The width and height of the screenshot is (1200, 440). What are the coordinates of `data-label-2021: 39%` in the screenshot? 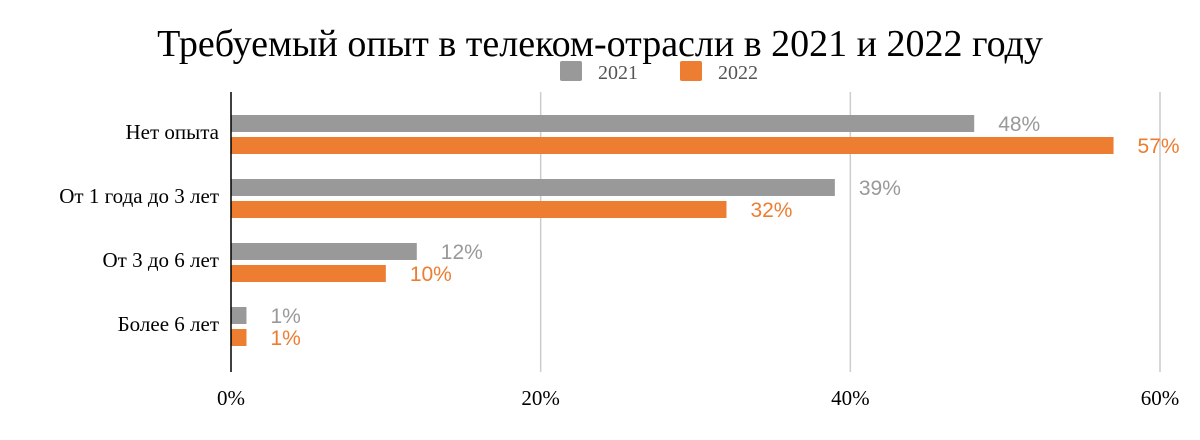 It's located at (880, 188).